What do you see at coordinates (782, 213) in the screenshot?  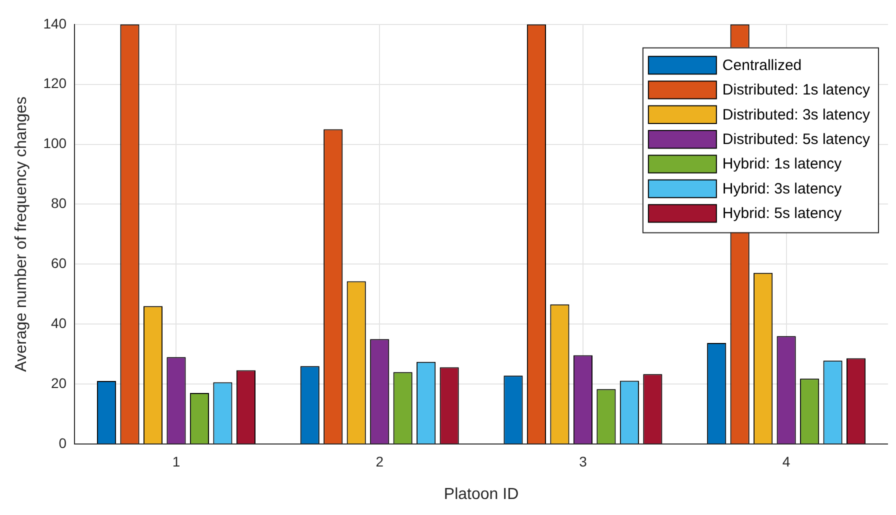 I see `legend-label: Hybrid: 5s latency` at bounding box center [782, 213].